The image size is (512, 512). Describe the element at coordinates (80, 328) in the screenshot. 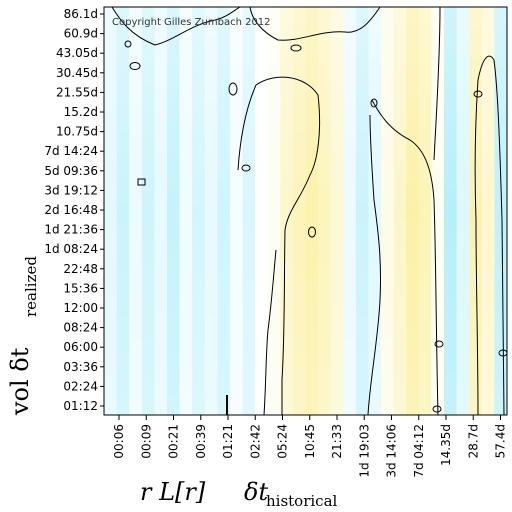

I see `y-tick-label: 08:24` at that location.